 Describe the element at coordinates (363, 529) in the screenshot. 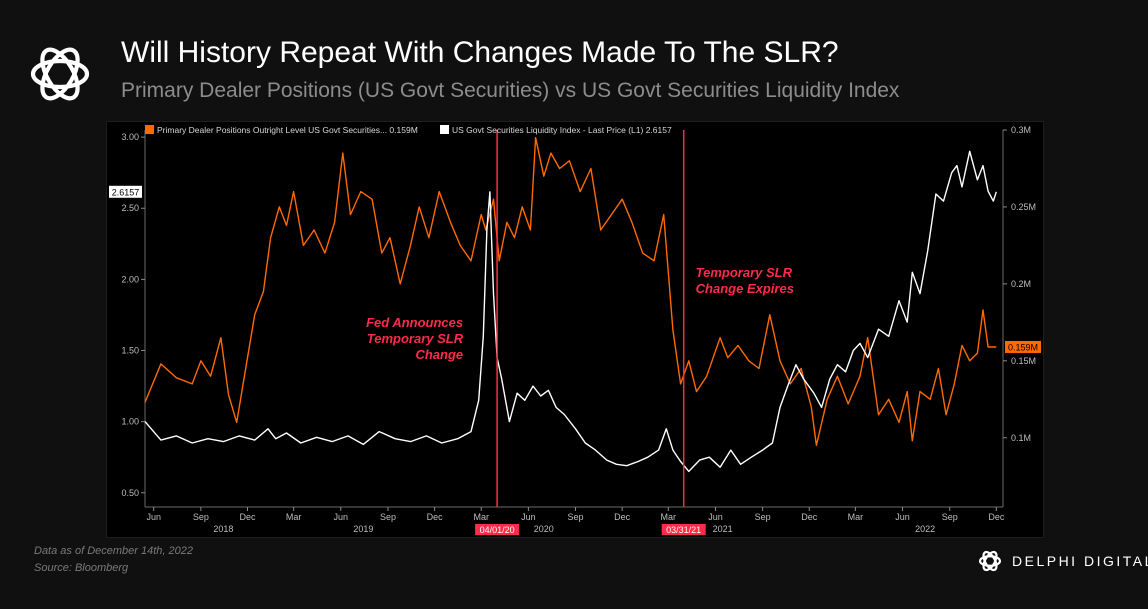

I see `x-axis-year-label: 2019` at that location.